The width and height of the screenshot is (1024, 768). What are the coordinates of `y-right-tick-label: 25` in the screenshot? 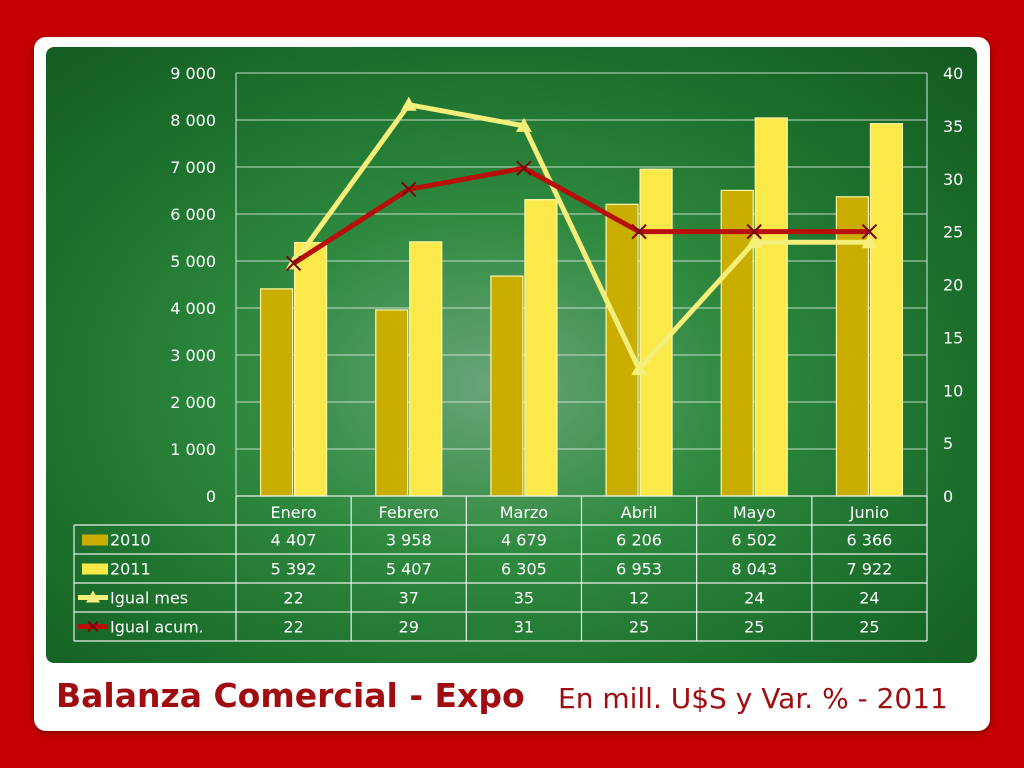 It's located at (953, 232).